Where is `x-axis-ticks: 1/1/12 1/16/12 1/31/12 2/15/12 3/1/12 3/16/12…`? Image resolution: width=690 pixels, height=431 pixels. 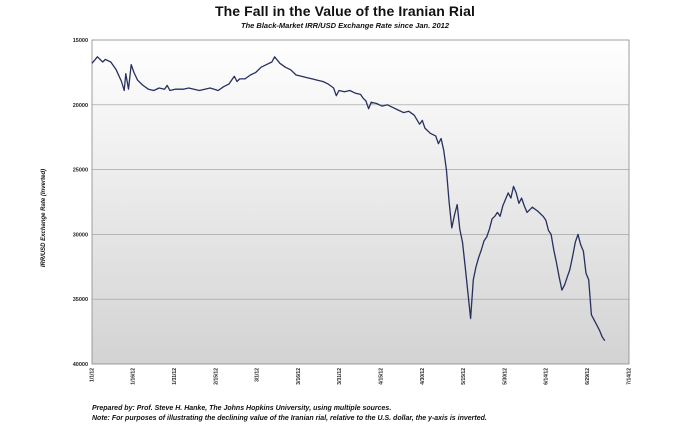 x-axis-ticks: 1/1/12 1/16/12 1/31/12 2/15/12 3/1/12 3/16/12… is located at coordinates (360, 376).